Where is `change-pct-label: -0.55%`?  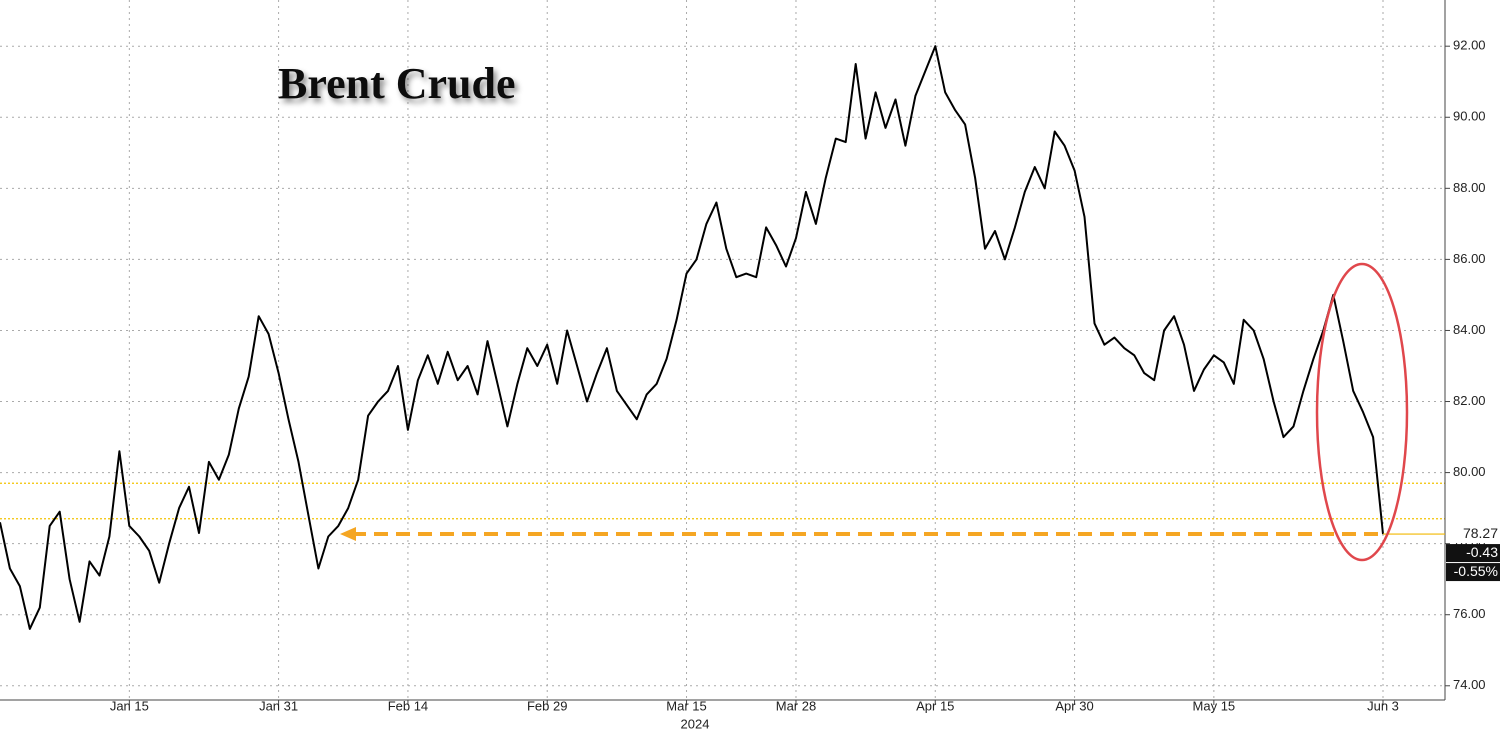
change-pct-label: -0.55% is located at coordinates (1476, 571).